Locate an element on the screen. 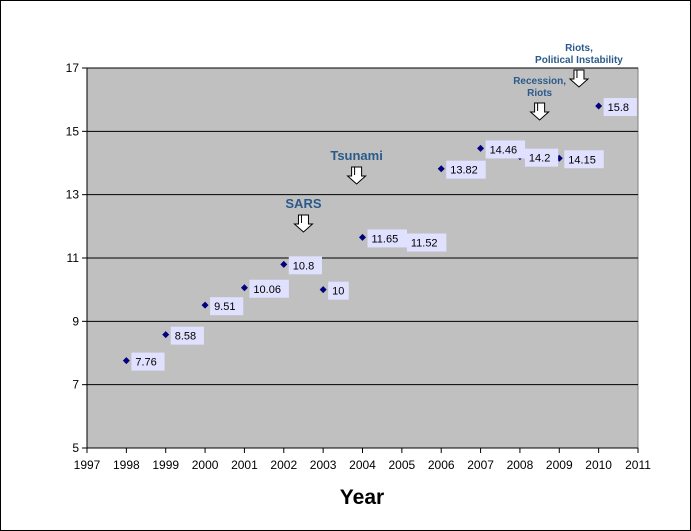 This screenshot has width=691, height=531. y-axis-ticks: 5 7 9 11 13 15 17 is located at coordinates (76, 258).